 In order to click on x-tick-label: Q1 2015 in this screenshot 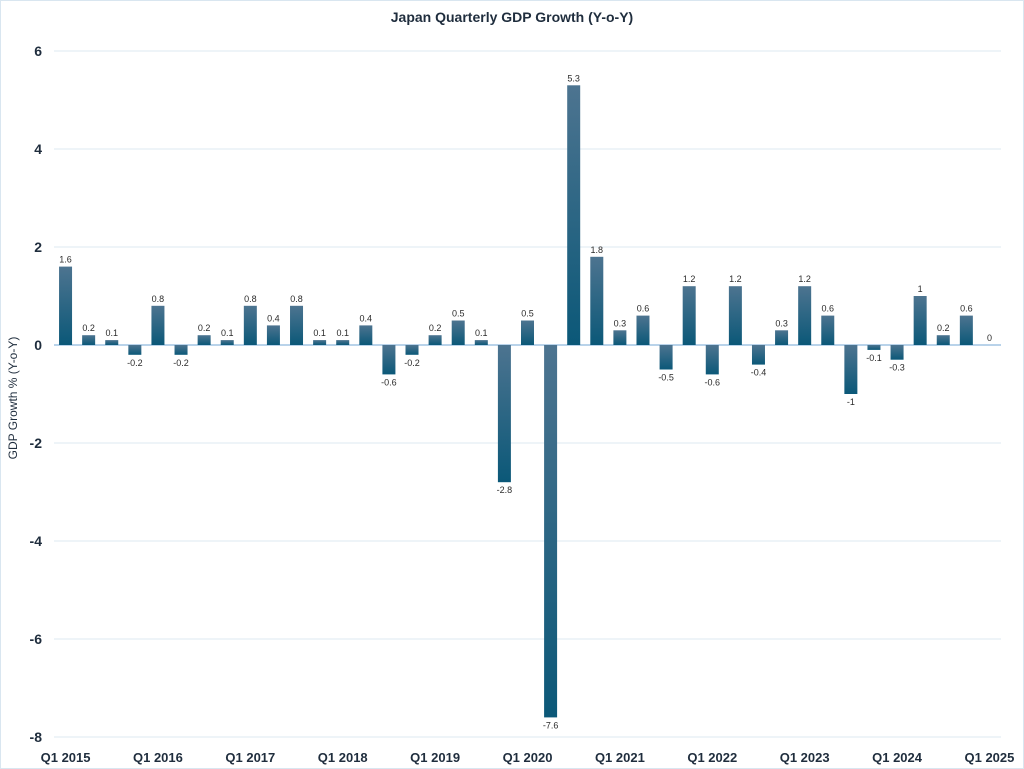, I will do `click(66, 757)`.